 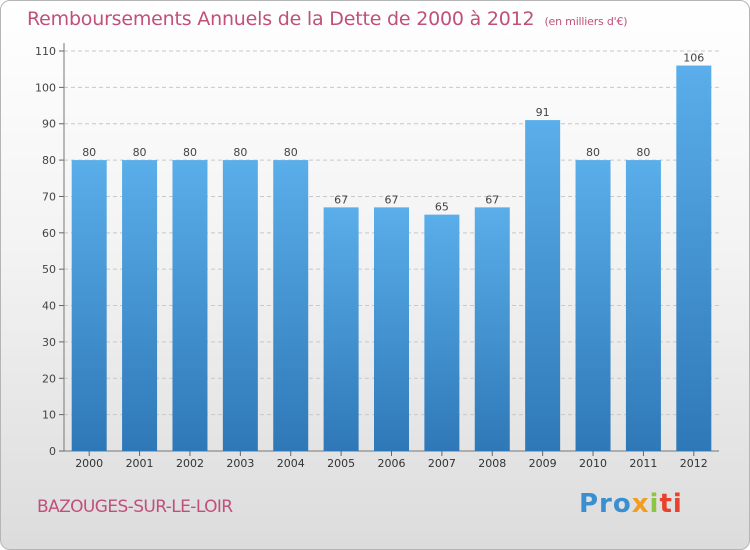 I want to click on x-tick-label: 2008, so click(x=492, y=463).